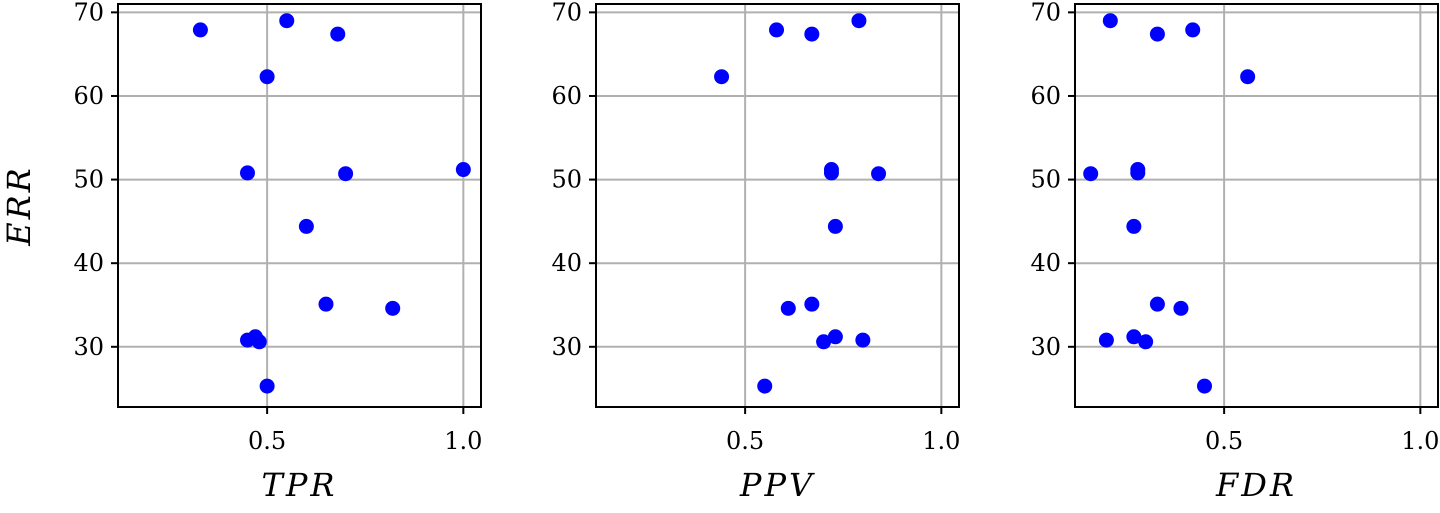  I want to click on x-axis-label-ppv: PPV, so click(777, 485).